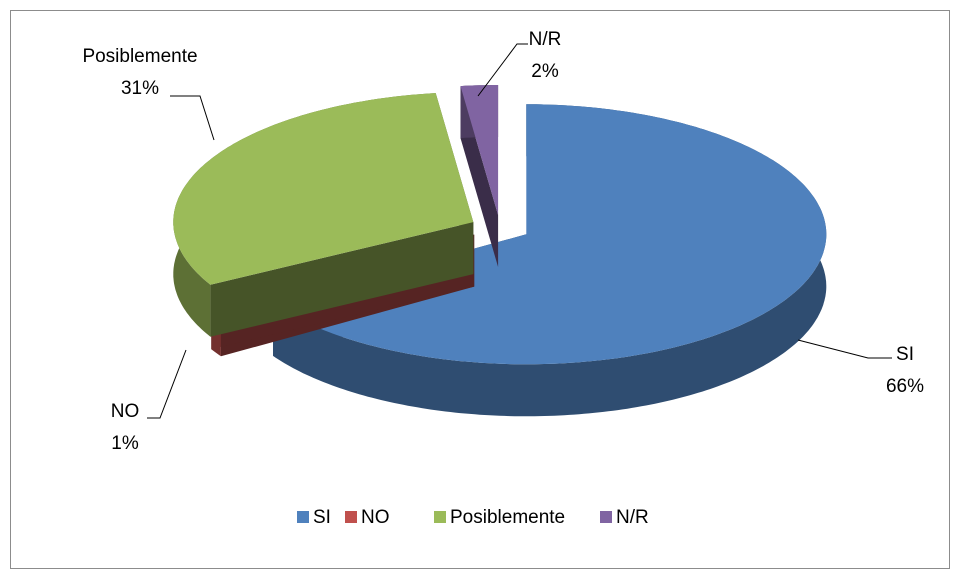 The image size is (961, 579). What do you see at coordinates (507, 517) in the screenshot?
I see `legend-label: Posiblemente` at bounding box center [507, 517].